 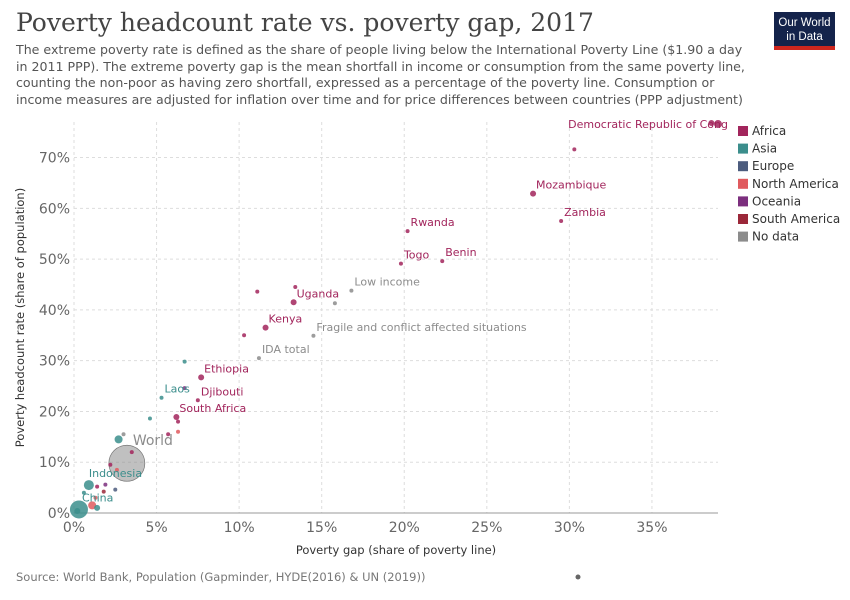 I want to click on y-tick-label: 40%, so click(x=54, y=311).